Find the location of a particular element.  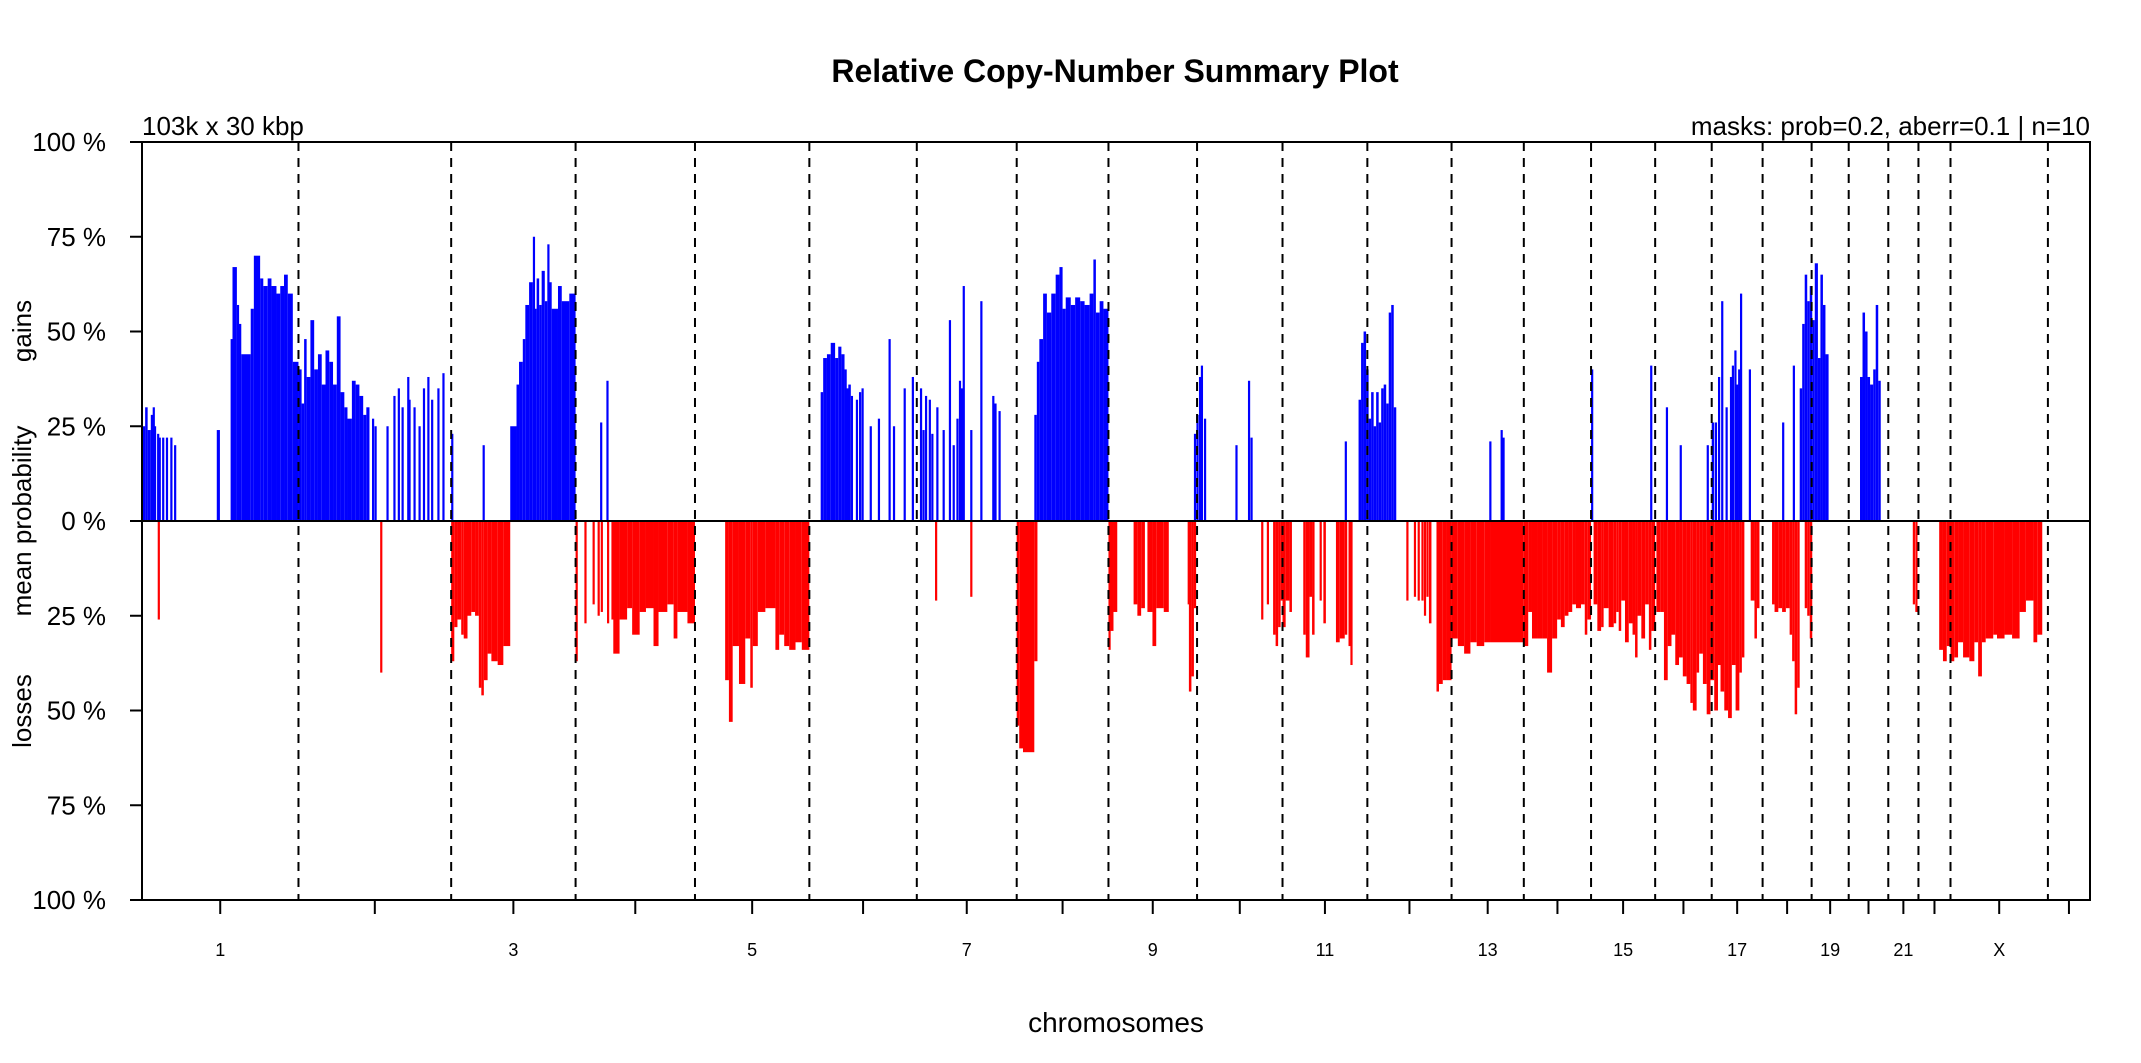

x-tick-label: 9 is located at coordinates (1153, 950).